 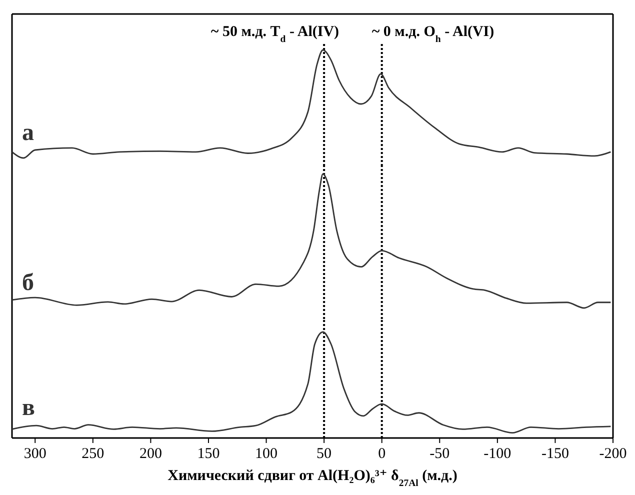 I want to click on x-tick-label: -100, so click(x=498, y=454).